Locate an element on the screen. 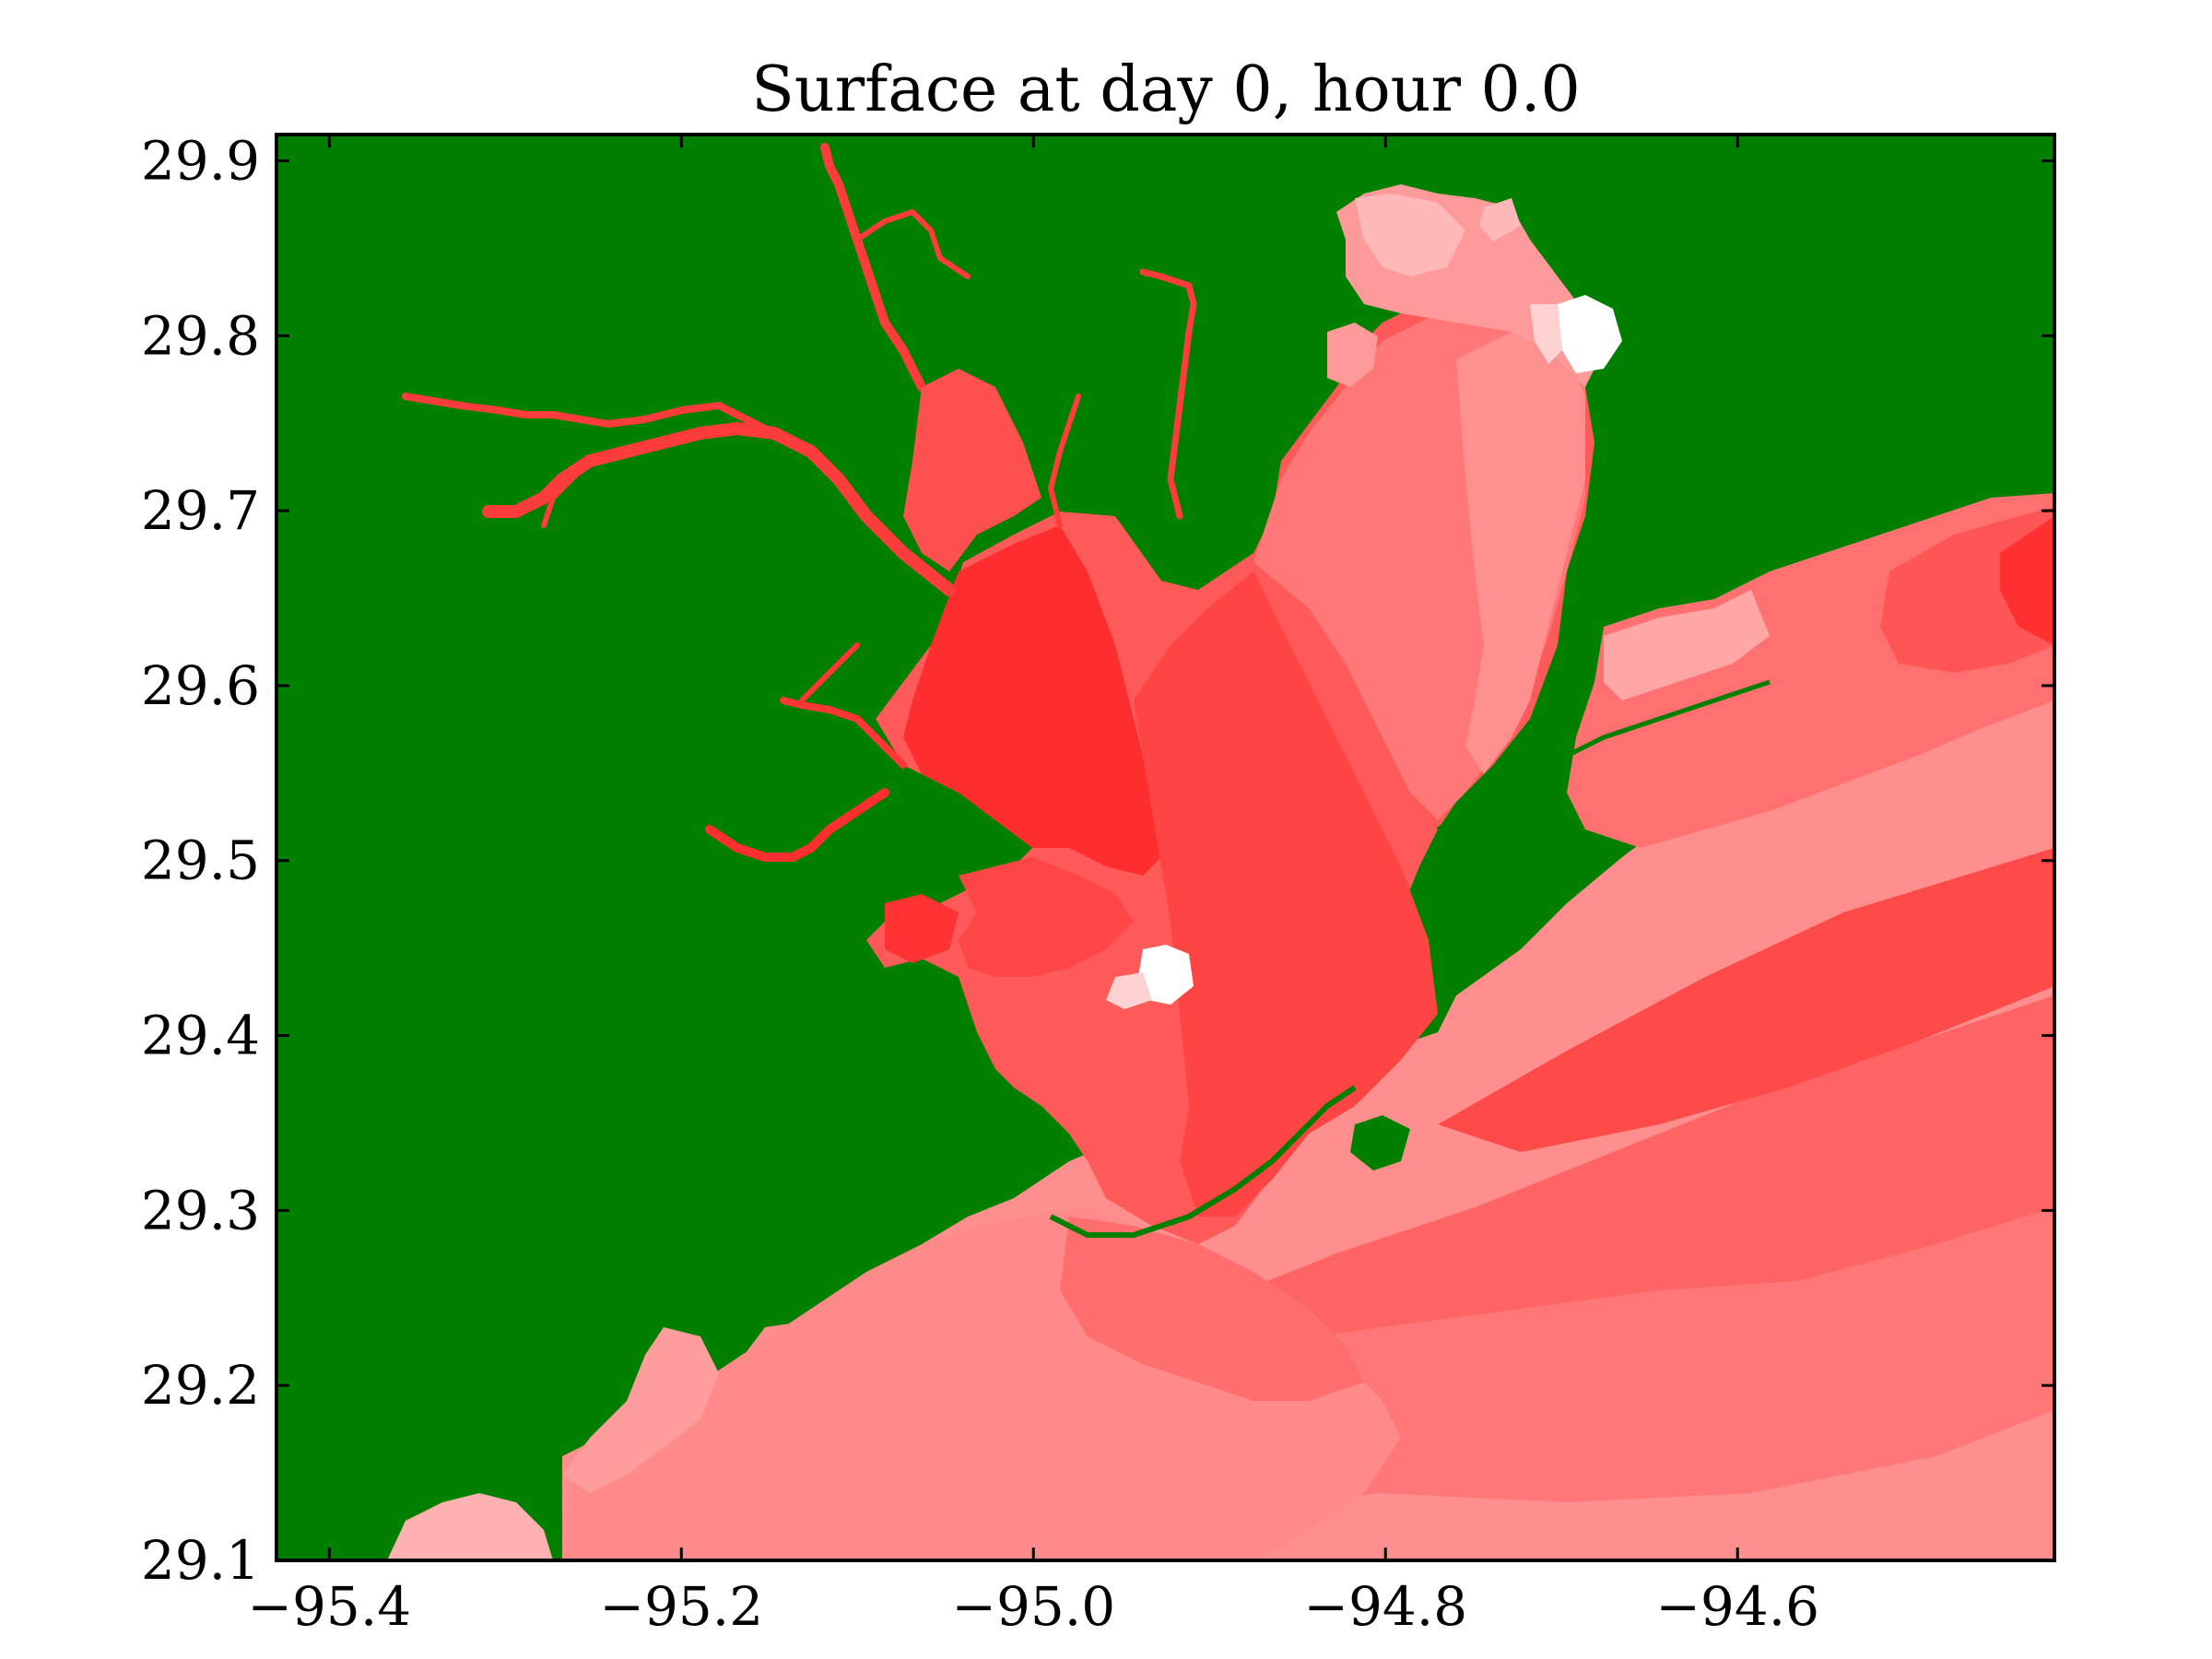  y-tick-label: 29.6 is located at coordinates (200, 685).